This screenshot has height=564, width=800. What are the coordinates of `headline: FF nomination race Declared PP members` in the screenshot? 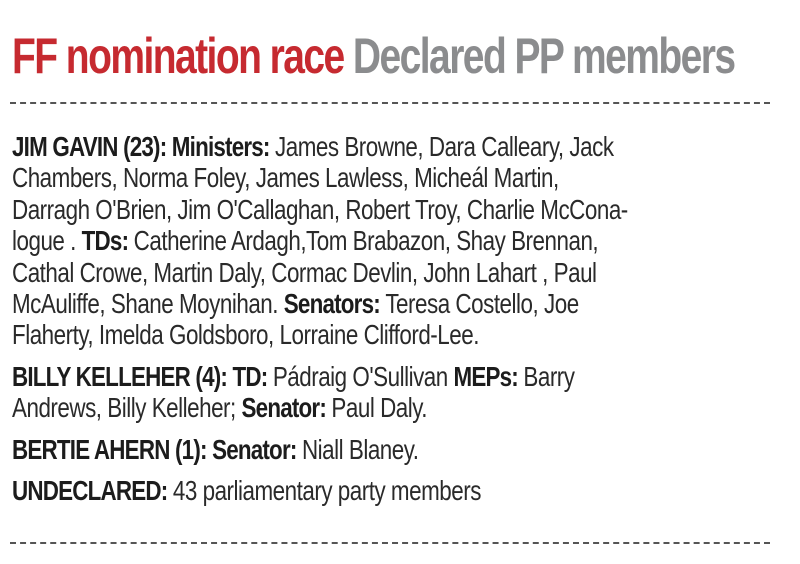 It's located at (374, 56).